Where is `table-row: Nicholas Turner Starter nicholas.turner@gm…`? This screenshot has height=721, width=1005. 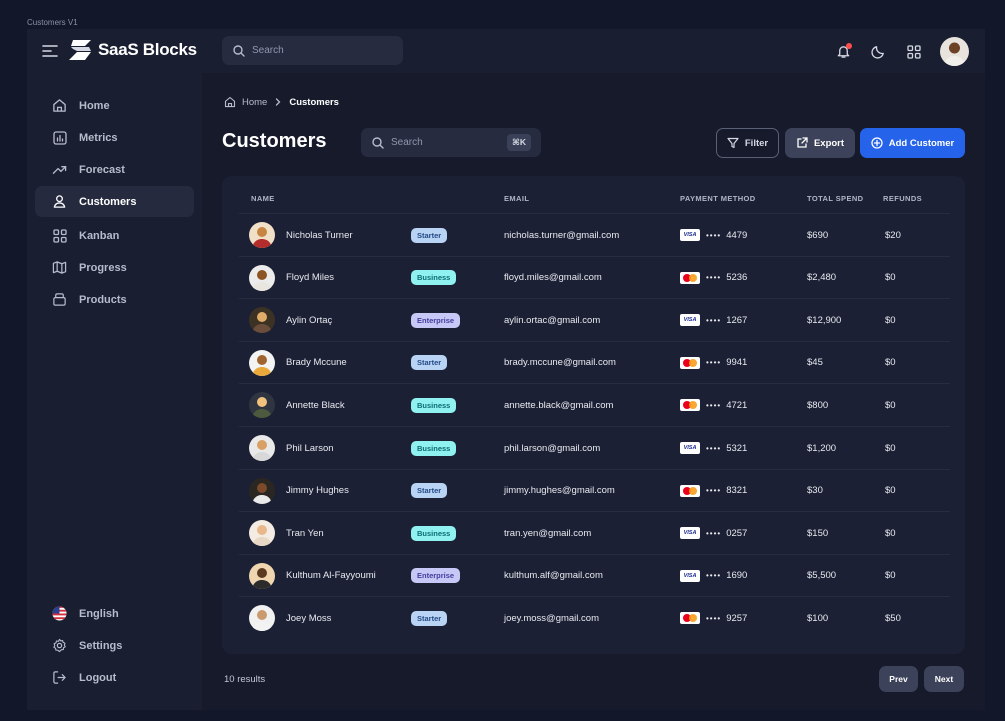
table-row: Nicholas Turner Starter nicholas.turner@gm… is located at coordinates (594, 234).